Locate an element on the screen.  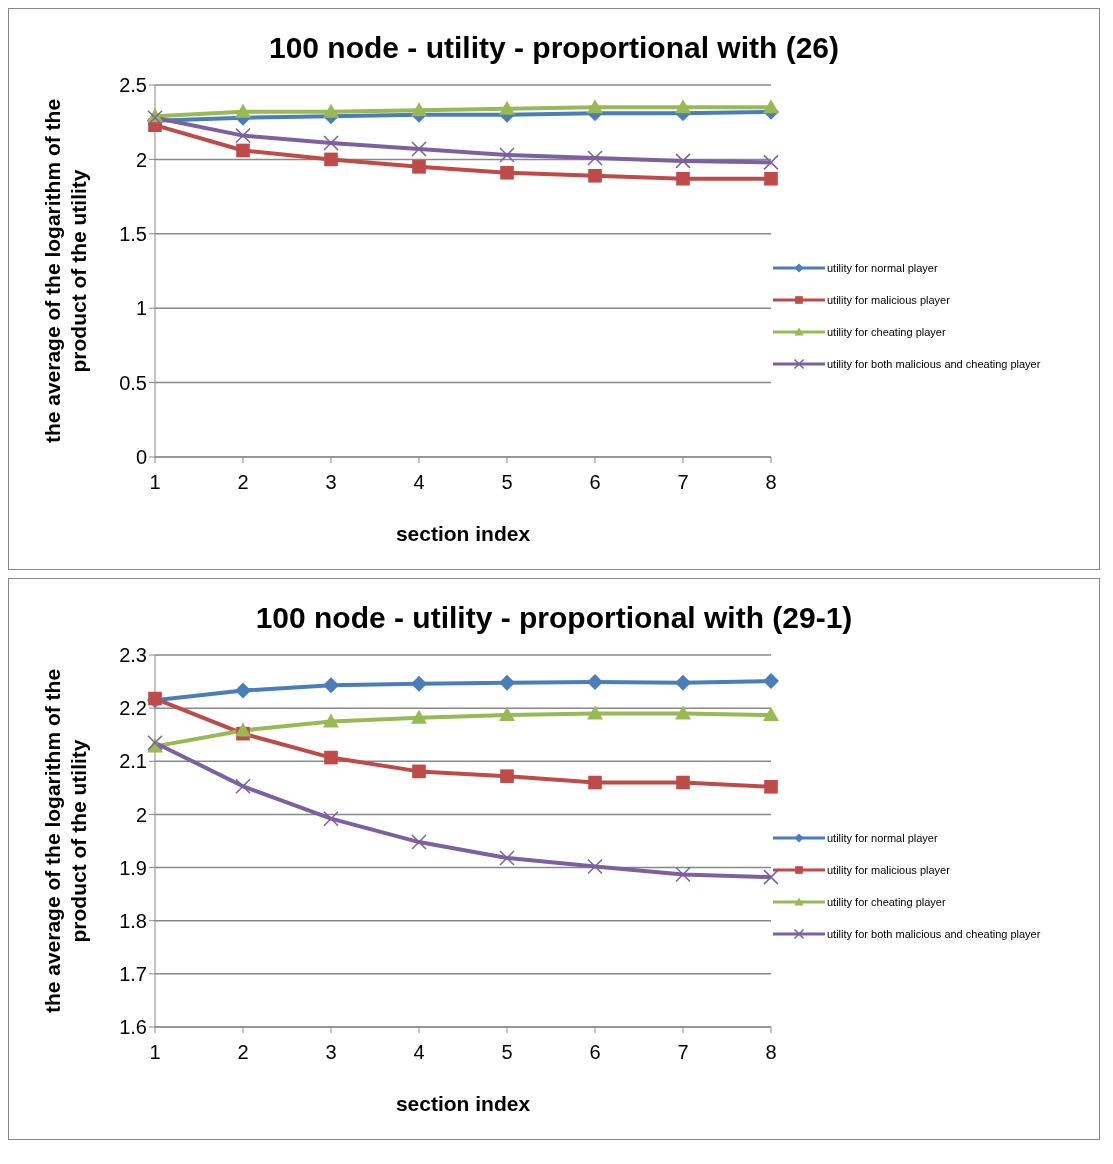
y-tick-label: 1.5 is located at coordinates (133, 233).